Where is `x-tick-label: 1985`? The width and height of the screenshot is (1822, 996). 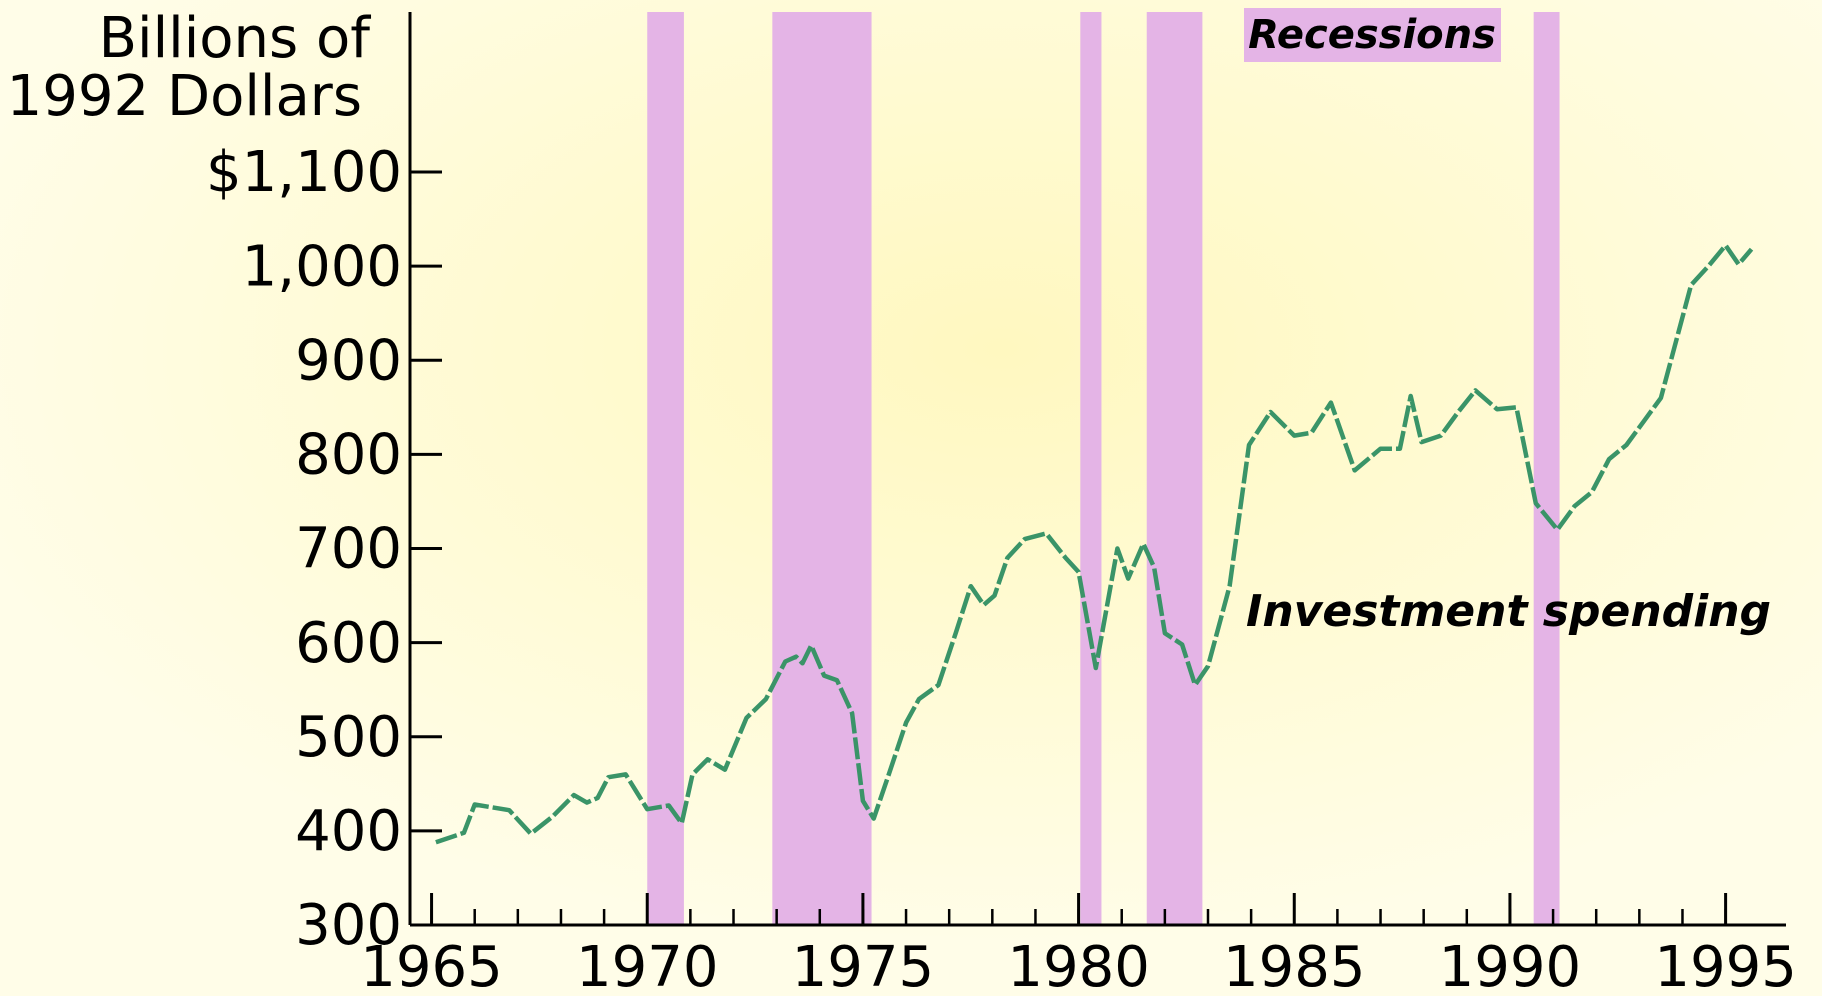 x-tick-label: 1985 is located at coordinates (1294, 965).